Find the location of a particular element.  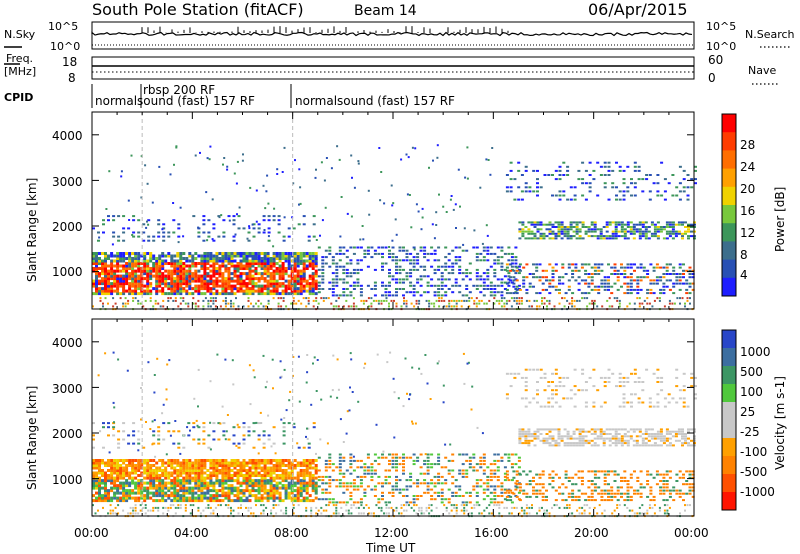

power-cbar-label: Power [dB] is located at coordinates (780, 219).